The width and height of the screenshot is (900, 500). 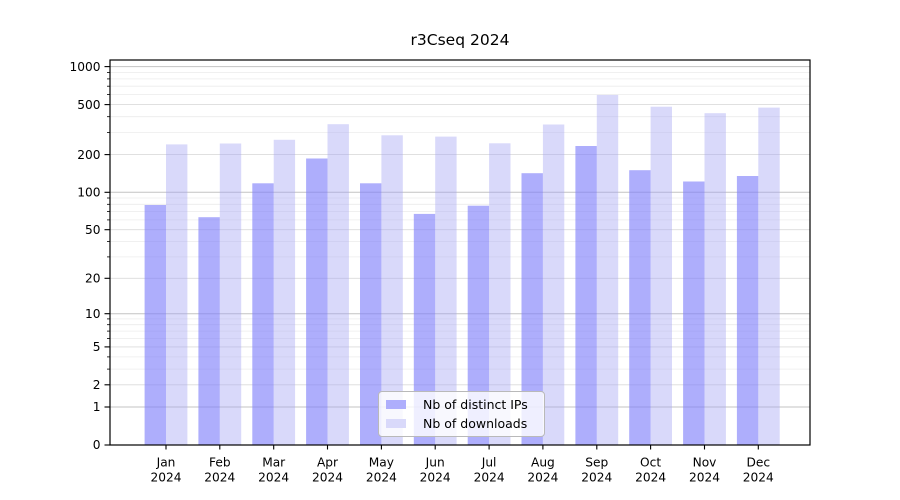 What do you see at coordinates (543, 463) in the screenshot?
I see `x-tick-label-month: Aug` at bounding box center [543, 463].